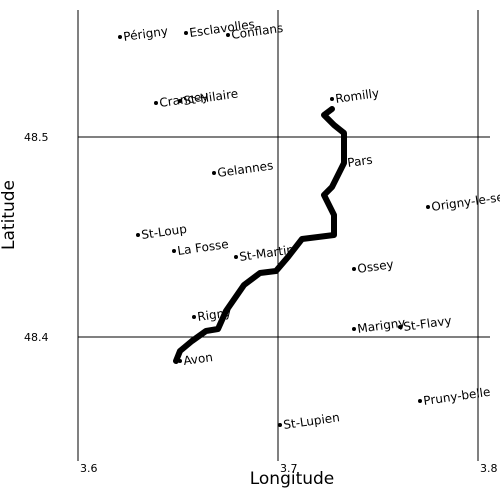 This screenshot has height=500, width=500. What do you see at coordinates (210, 97) in the screenshot?
I see `city-label: St-Hilaire` at bounding box center [210, 97].